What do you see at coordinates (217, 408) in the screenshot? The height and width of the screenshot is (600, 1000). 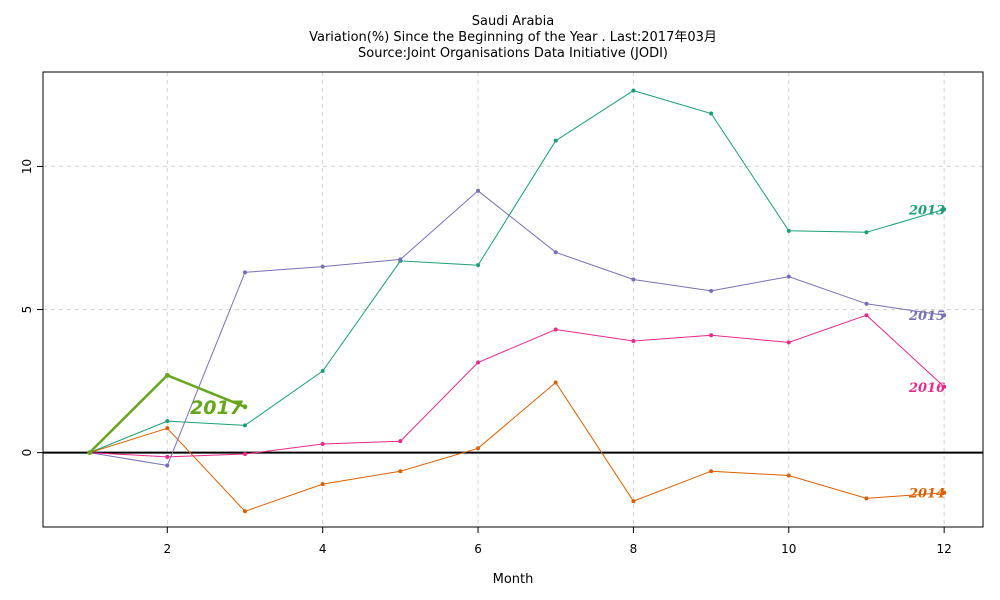 I see `series-label-2017: 2017` at bounding box center [217, 408].